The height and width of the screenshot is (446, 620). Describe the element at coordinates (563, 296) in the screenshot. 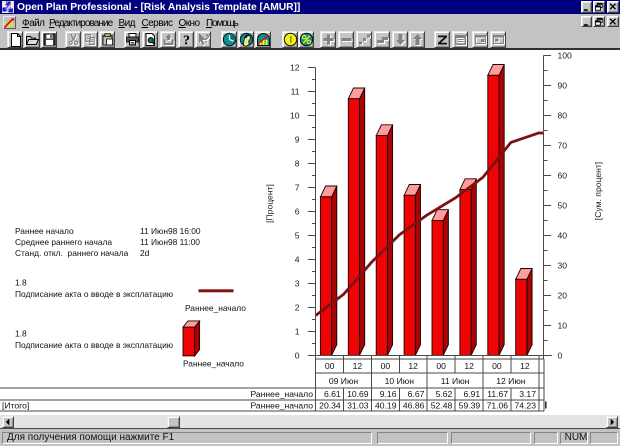

I see `svg-text: 20` at that location.